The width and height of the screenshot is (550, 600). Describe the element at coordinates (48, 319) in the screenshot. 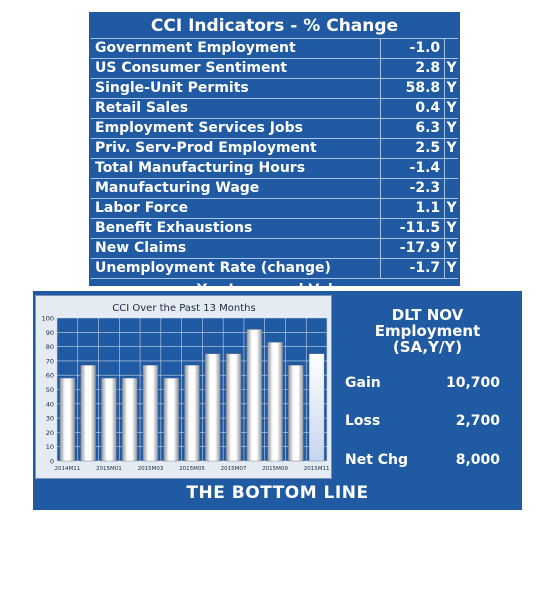

I see `y-tick-label: 100` at that location.